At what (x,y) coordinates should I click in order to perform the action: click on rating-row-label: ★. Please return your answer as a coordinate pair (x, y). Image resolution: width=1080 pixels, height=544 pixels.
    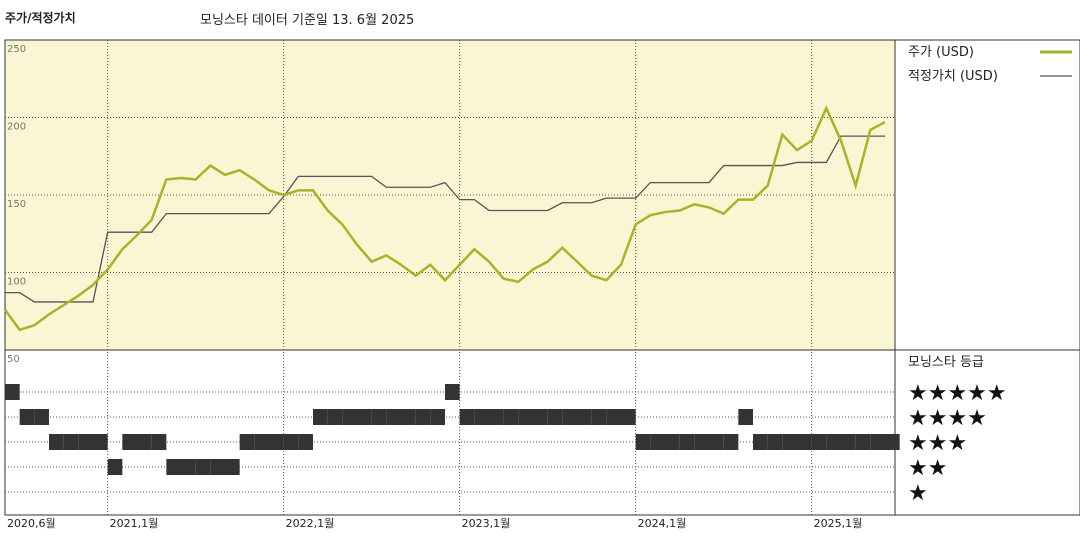
    Looking at the image, I should click on (918, 493).